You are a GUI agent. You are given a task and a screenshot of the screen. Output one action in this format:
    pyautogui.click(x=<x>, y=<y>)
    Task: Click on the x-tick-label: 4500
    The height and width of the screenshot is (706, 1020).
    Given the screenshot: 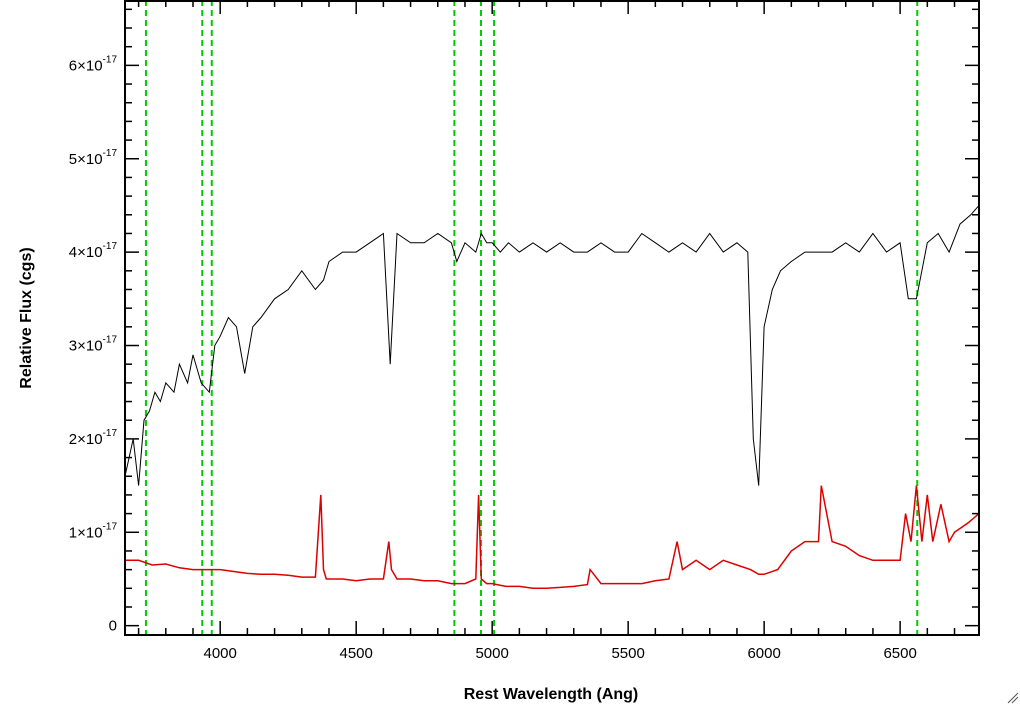 What is the action you would take?
    pyautogui.click(x=355, y=653)
    